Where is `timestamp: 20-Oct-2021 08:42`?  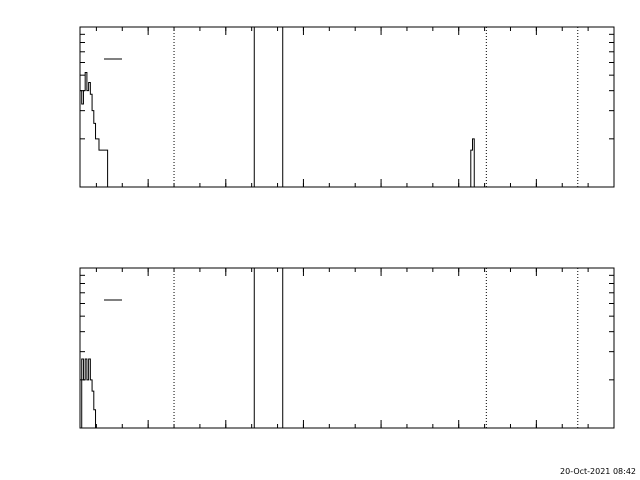 timestamp: 20-Oct-2021 08:42 is located at coordinates (598, 471).